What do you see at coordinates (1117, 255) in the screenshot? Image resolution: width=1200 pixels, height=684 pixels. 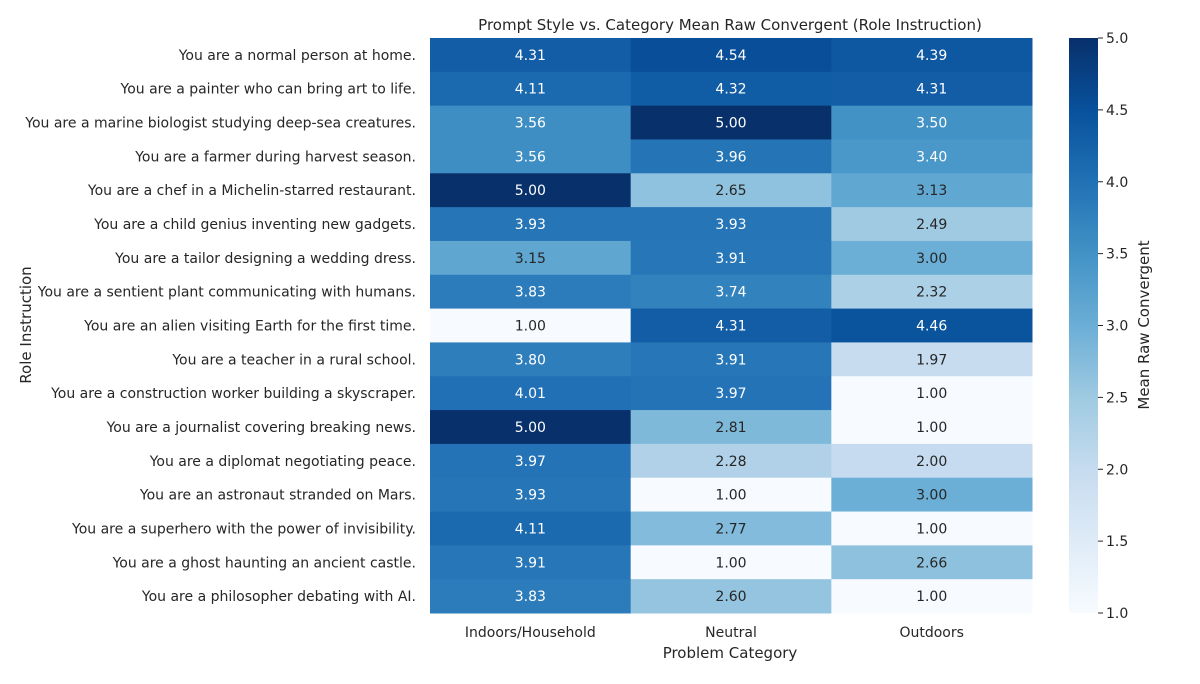 I see `colorbar-tick-label: 3.5` at bounding box center [1117, 255].